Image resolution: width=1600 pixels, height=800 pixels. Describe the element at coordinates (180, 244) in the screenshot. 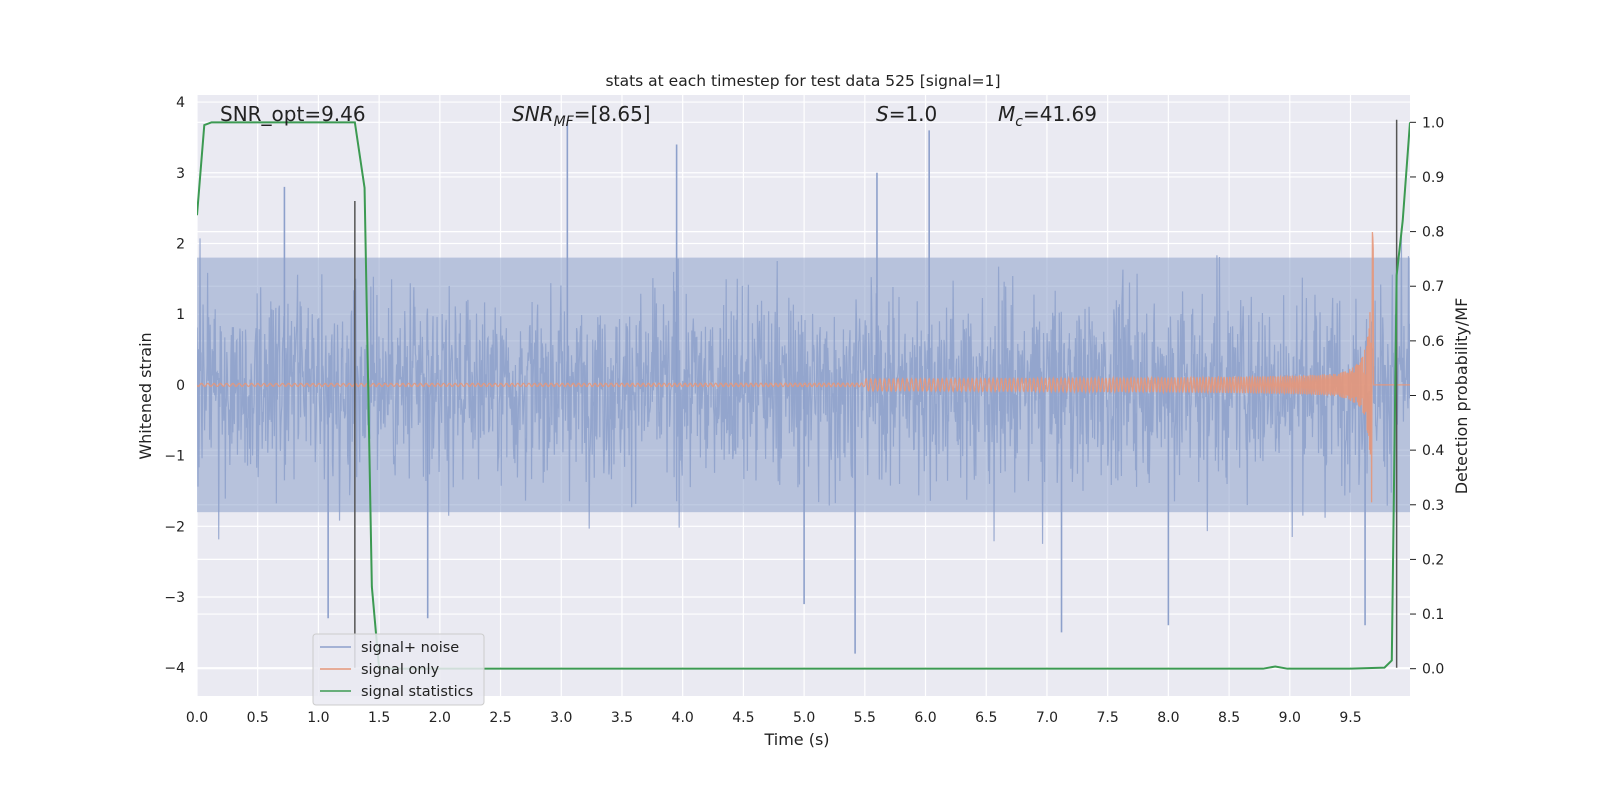

I see `y-left-tick-label: 2` at that location.